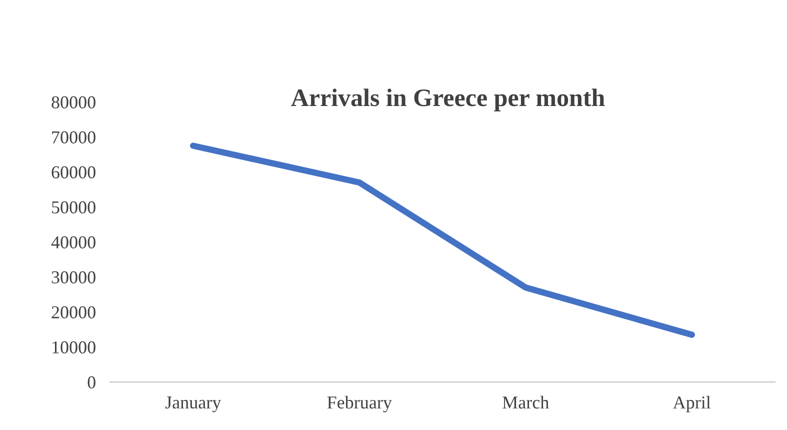 Image resolution: width=787 pixels, height=430 pixels. What do you see at coordinates (74, 207) in the screenshot?
I see `y-tick-label: 50000` at bounding box center [74, 207].